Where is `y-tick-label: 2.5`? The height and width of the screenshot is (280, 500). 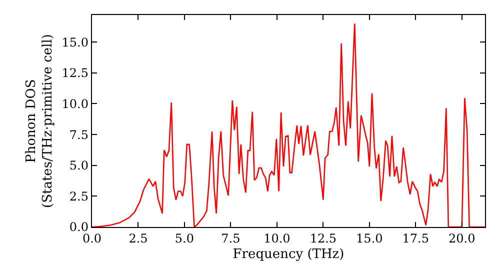 y-tick-label: 2.5 is located at coordinates (78, 196).